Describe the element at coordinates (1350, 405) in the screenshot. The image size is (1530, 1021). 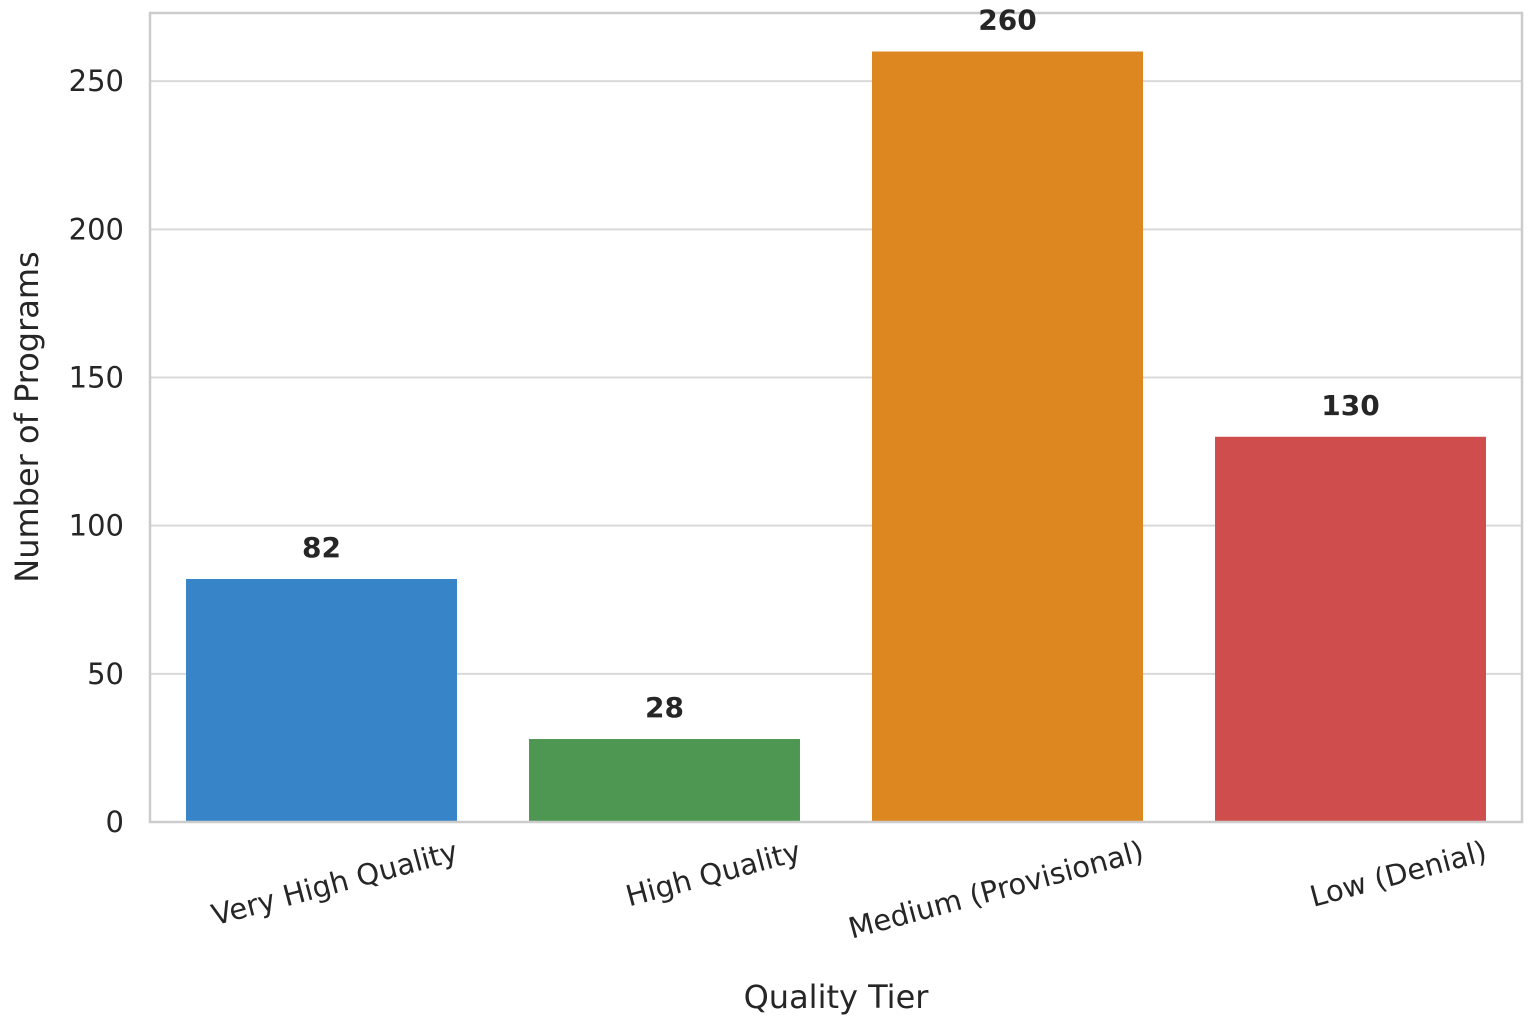
I see `bar-value-label: 130` at that location.